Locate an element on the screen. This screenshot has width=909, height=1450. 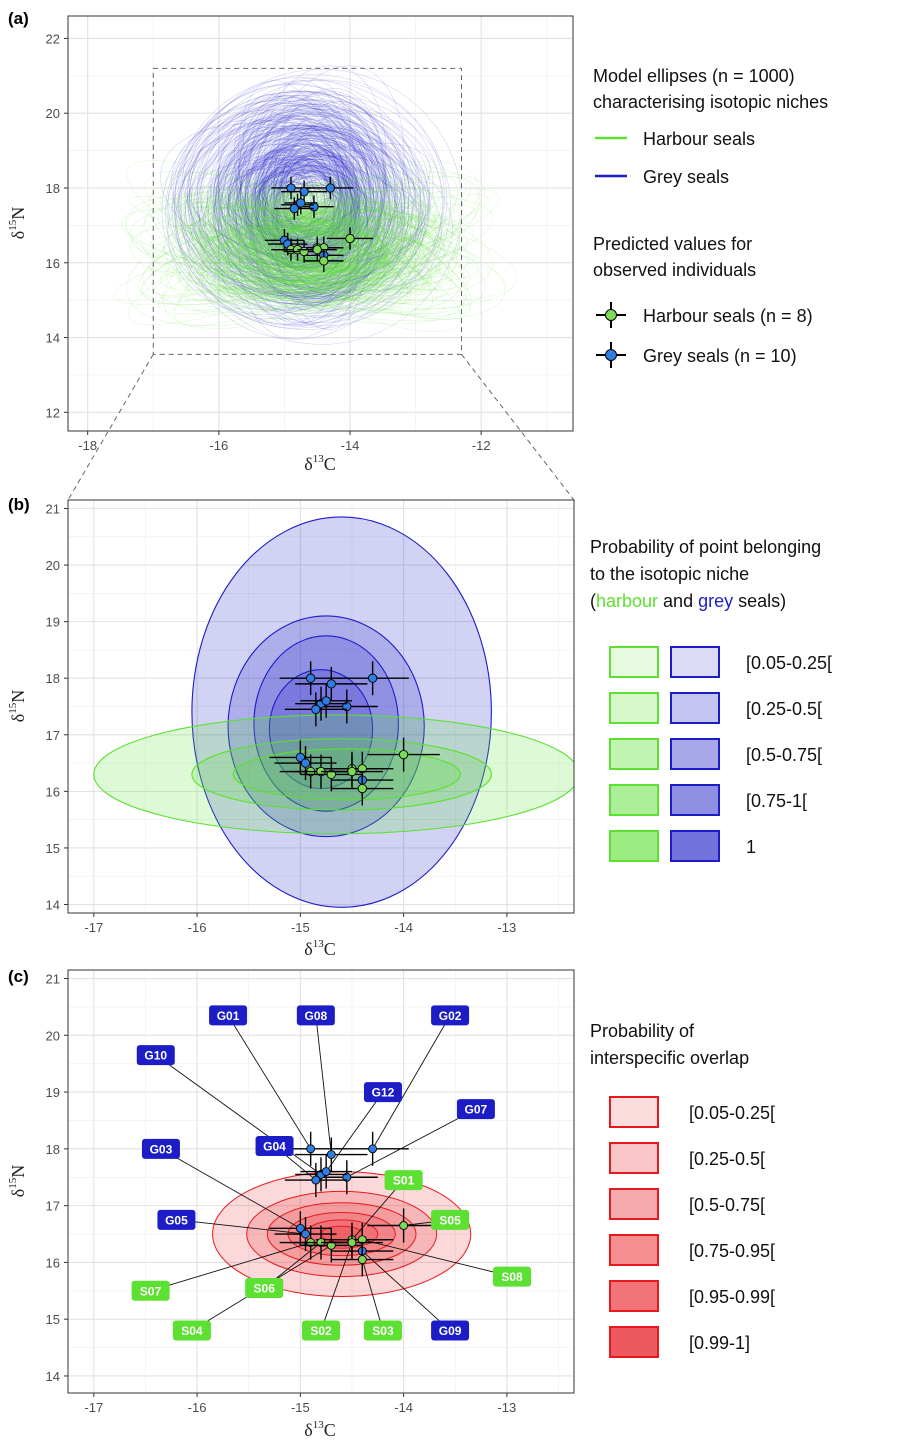
label-G07: G07 is located at coordinates (475, 1109).